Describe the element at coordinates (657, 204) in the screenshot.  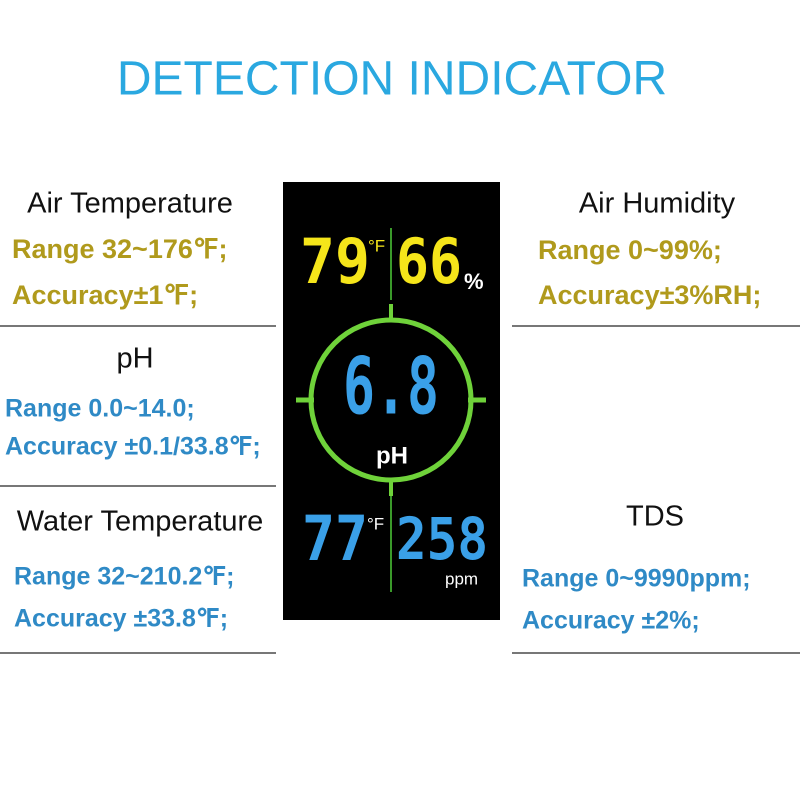
I see `section-name: Air Humidity` at that location.